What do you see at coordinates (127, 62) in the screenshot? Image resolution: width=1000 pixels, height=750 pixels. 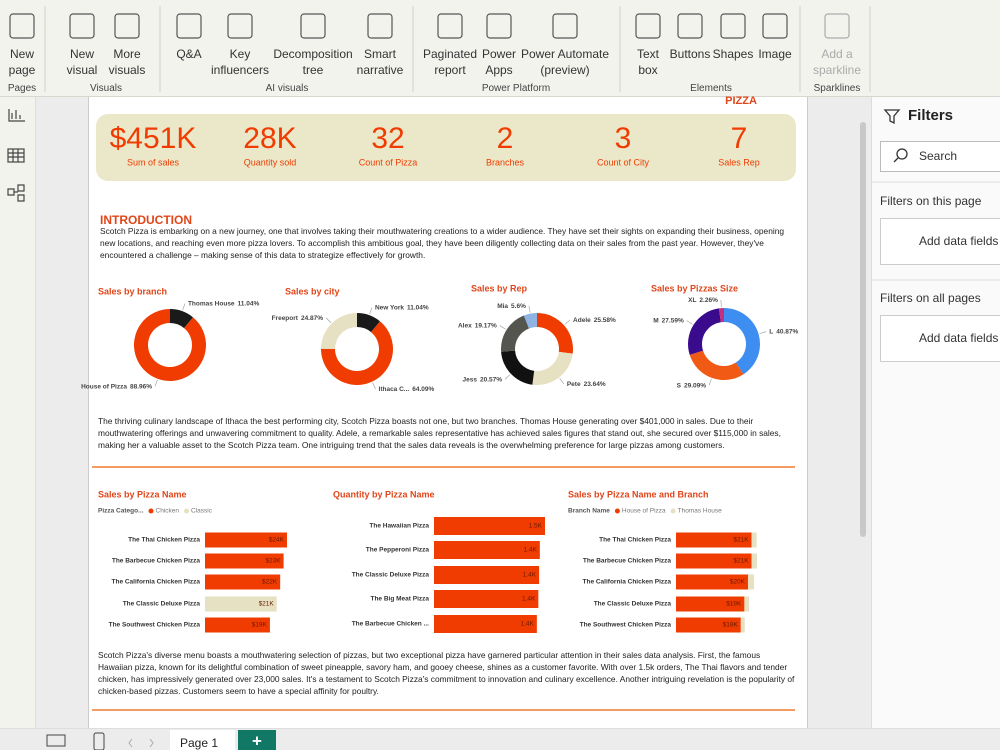 I see `ribbon-button: More visuals` at bounding box center [127, 62].